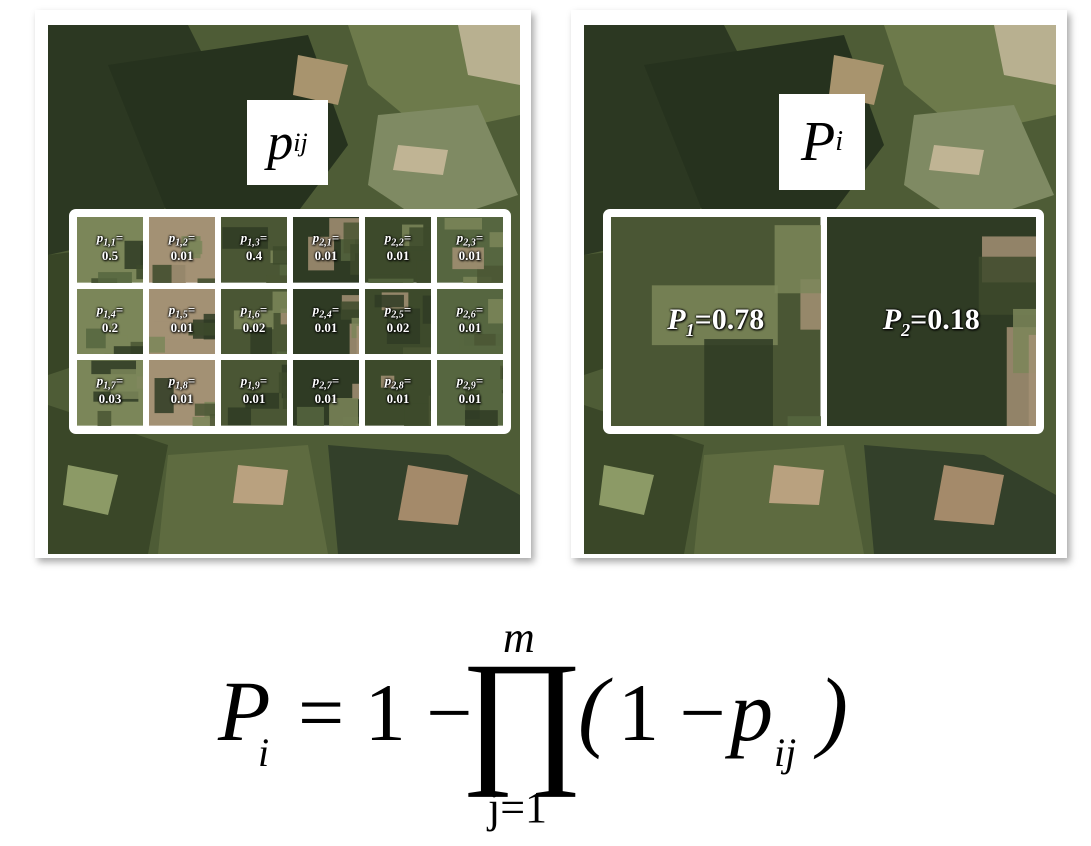  What do you see at coordinates (182, 311) in the screenshot?
I see `pij-cell-label: p1,5=` at bounding box center [182, 311].